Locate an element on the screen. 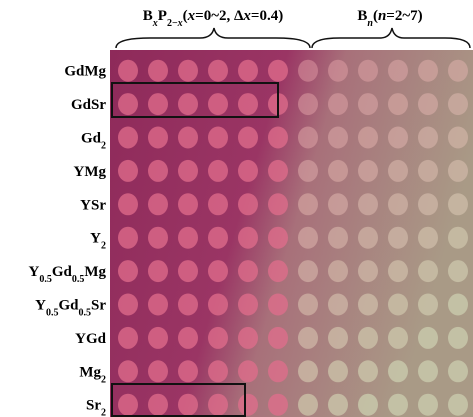 The width and height of the screenshot is (473, 417). text-segment: Mg is located at coordinates (90, 372).